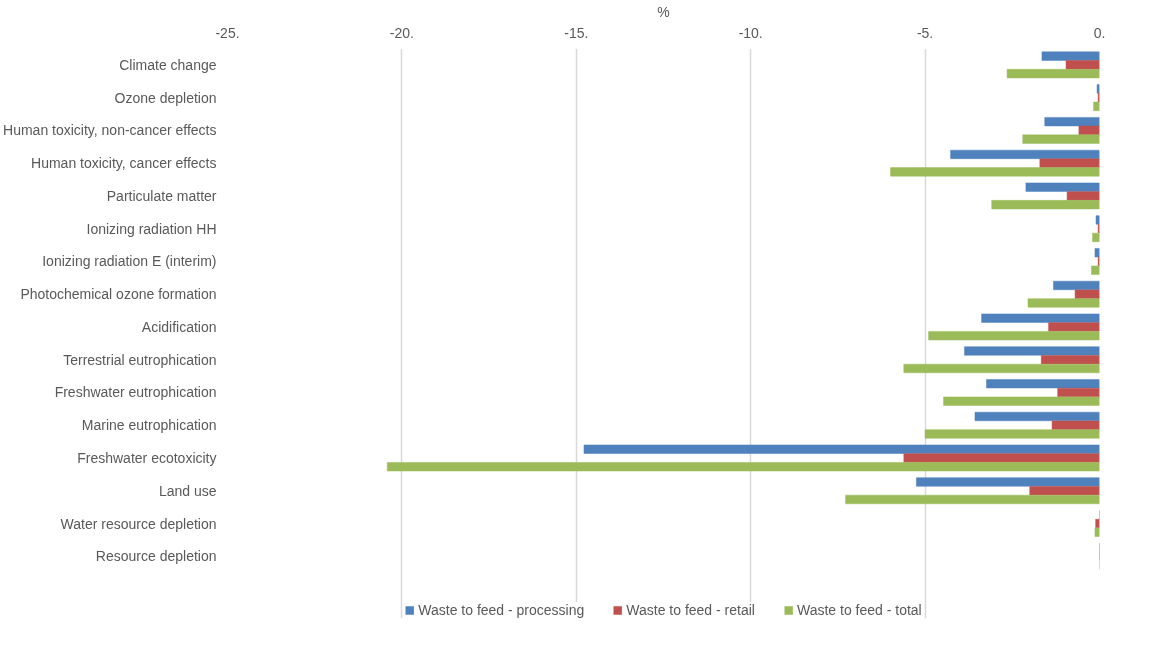 The width and height of the screenshot is (1176, 654). What do you see at coordinates (147, 457) in the screenshot?
I see `y-tick-label: Freshwater ecotoxicity` at bounding box center [147, 457].